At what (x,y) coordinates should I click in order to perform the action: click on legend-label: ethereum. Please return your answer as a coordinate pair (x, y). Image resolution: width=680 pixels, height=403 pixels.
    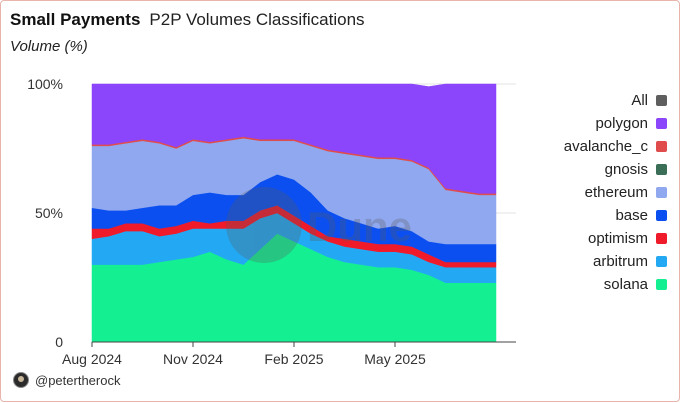
    Looking at the image, I should click on (616, 192).